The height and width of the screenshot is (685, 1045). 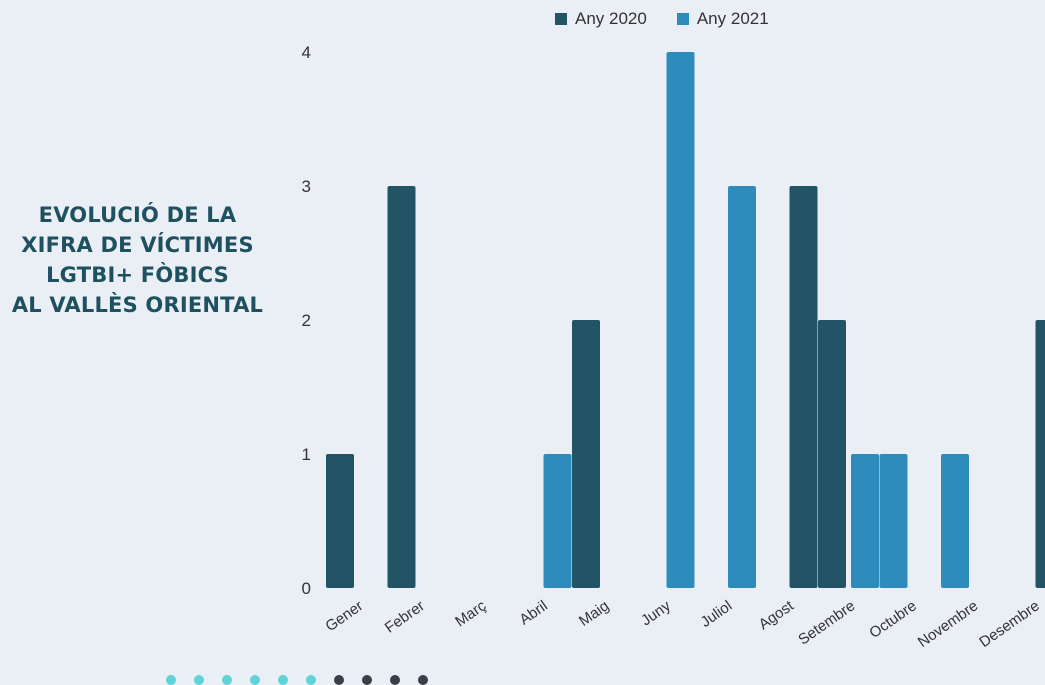 I want to click on x-tick-label: Setembre, so click(x=826, y=622).